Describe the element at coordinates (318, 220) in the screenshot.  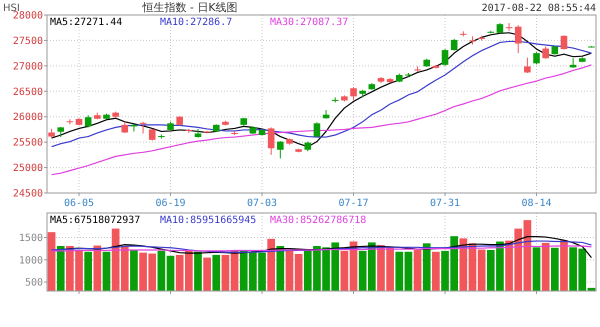
I see `text: MA30:85262786718` at that location.